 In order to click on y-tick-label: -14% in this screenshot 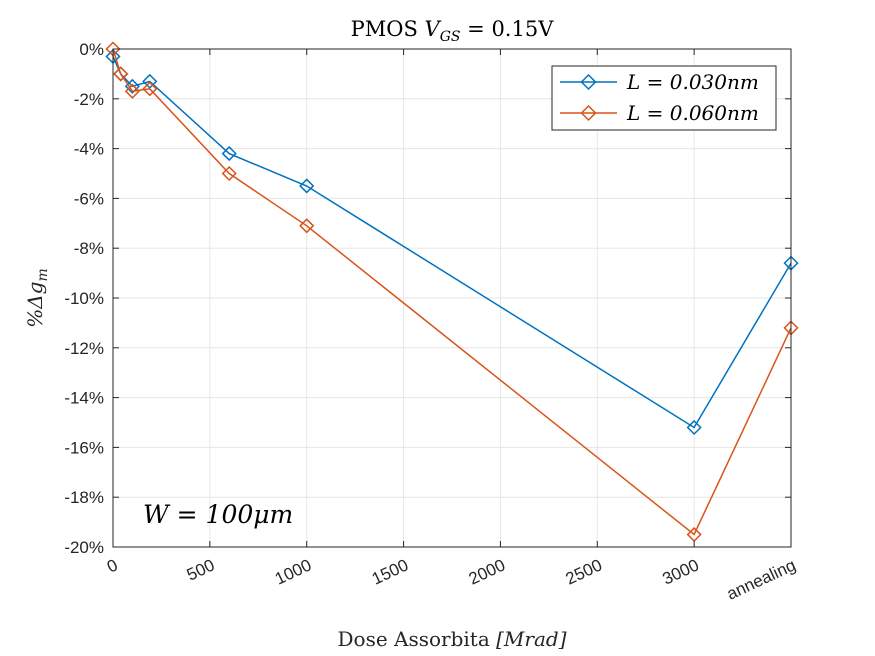, I will do `click(84, 398)`.